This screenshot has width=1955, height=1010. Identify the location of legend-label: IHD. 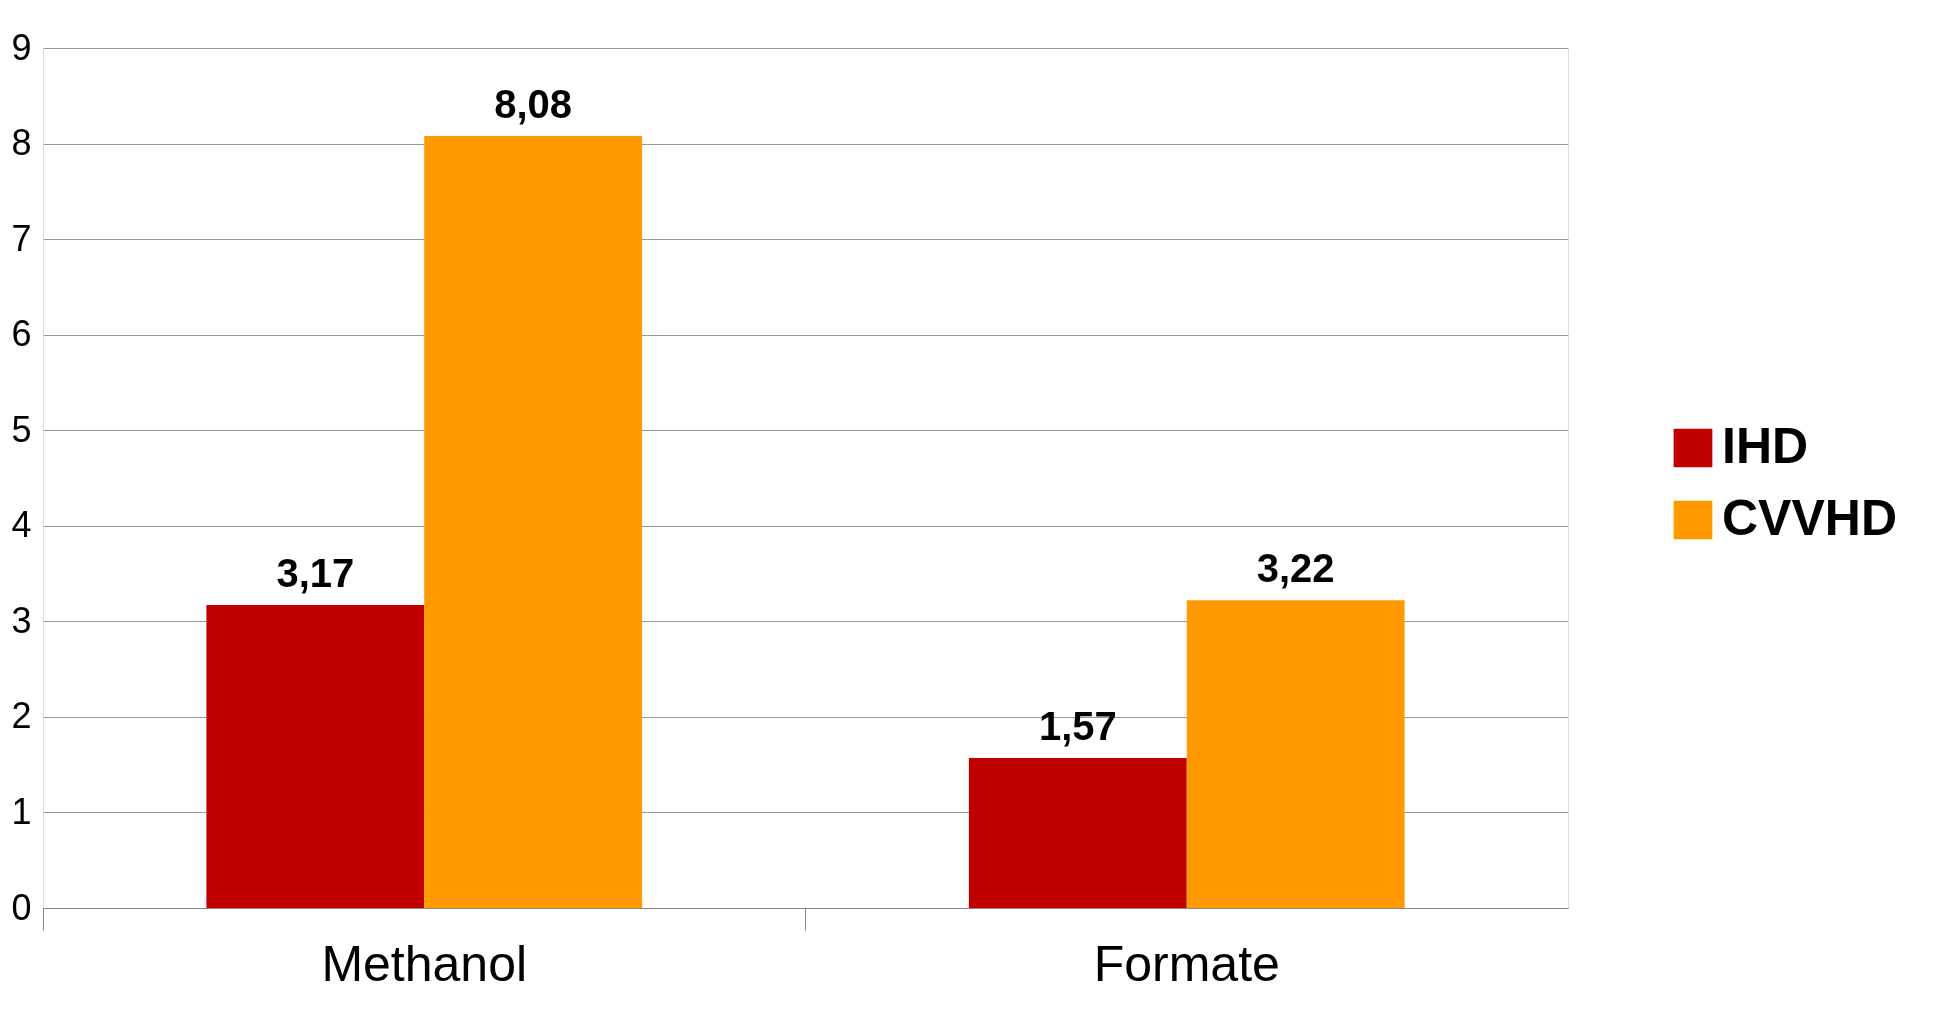
(1765, 446).